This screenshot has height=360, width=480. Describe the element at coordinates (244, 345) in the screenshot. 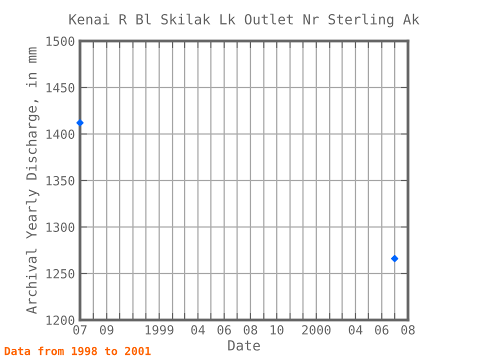

I see `x-axis-title: Date` at that location.